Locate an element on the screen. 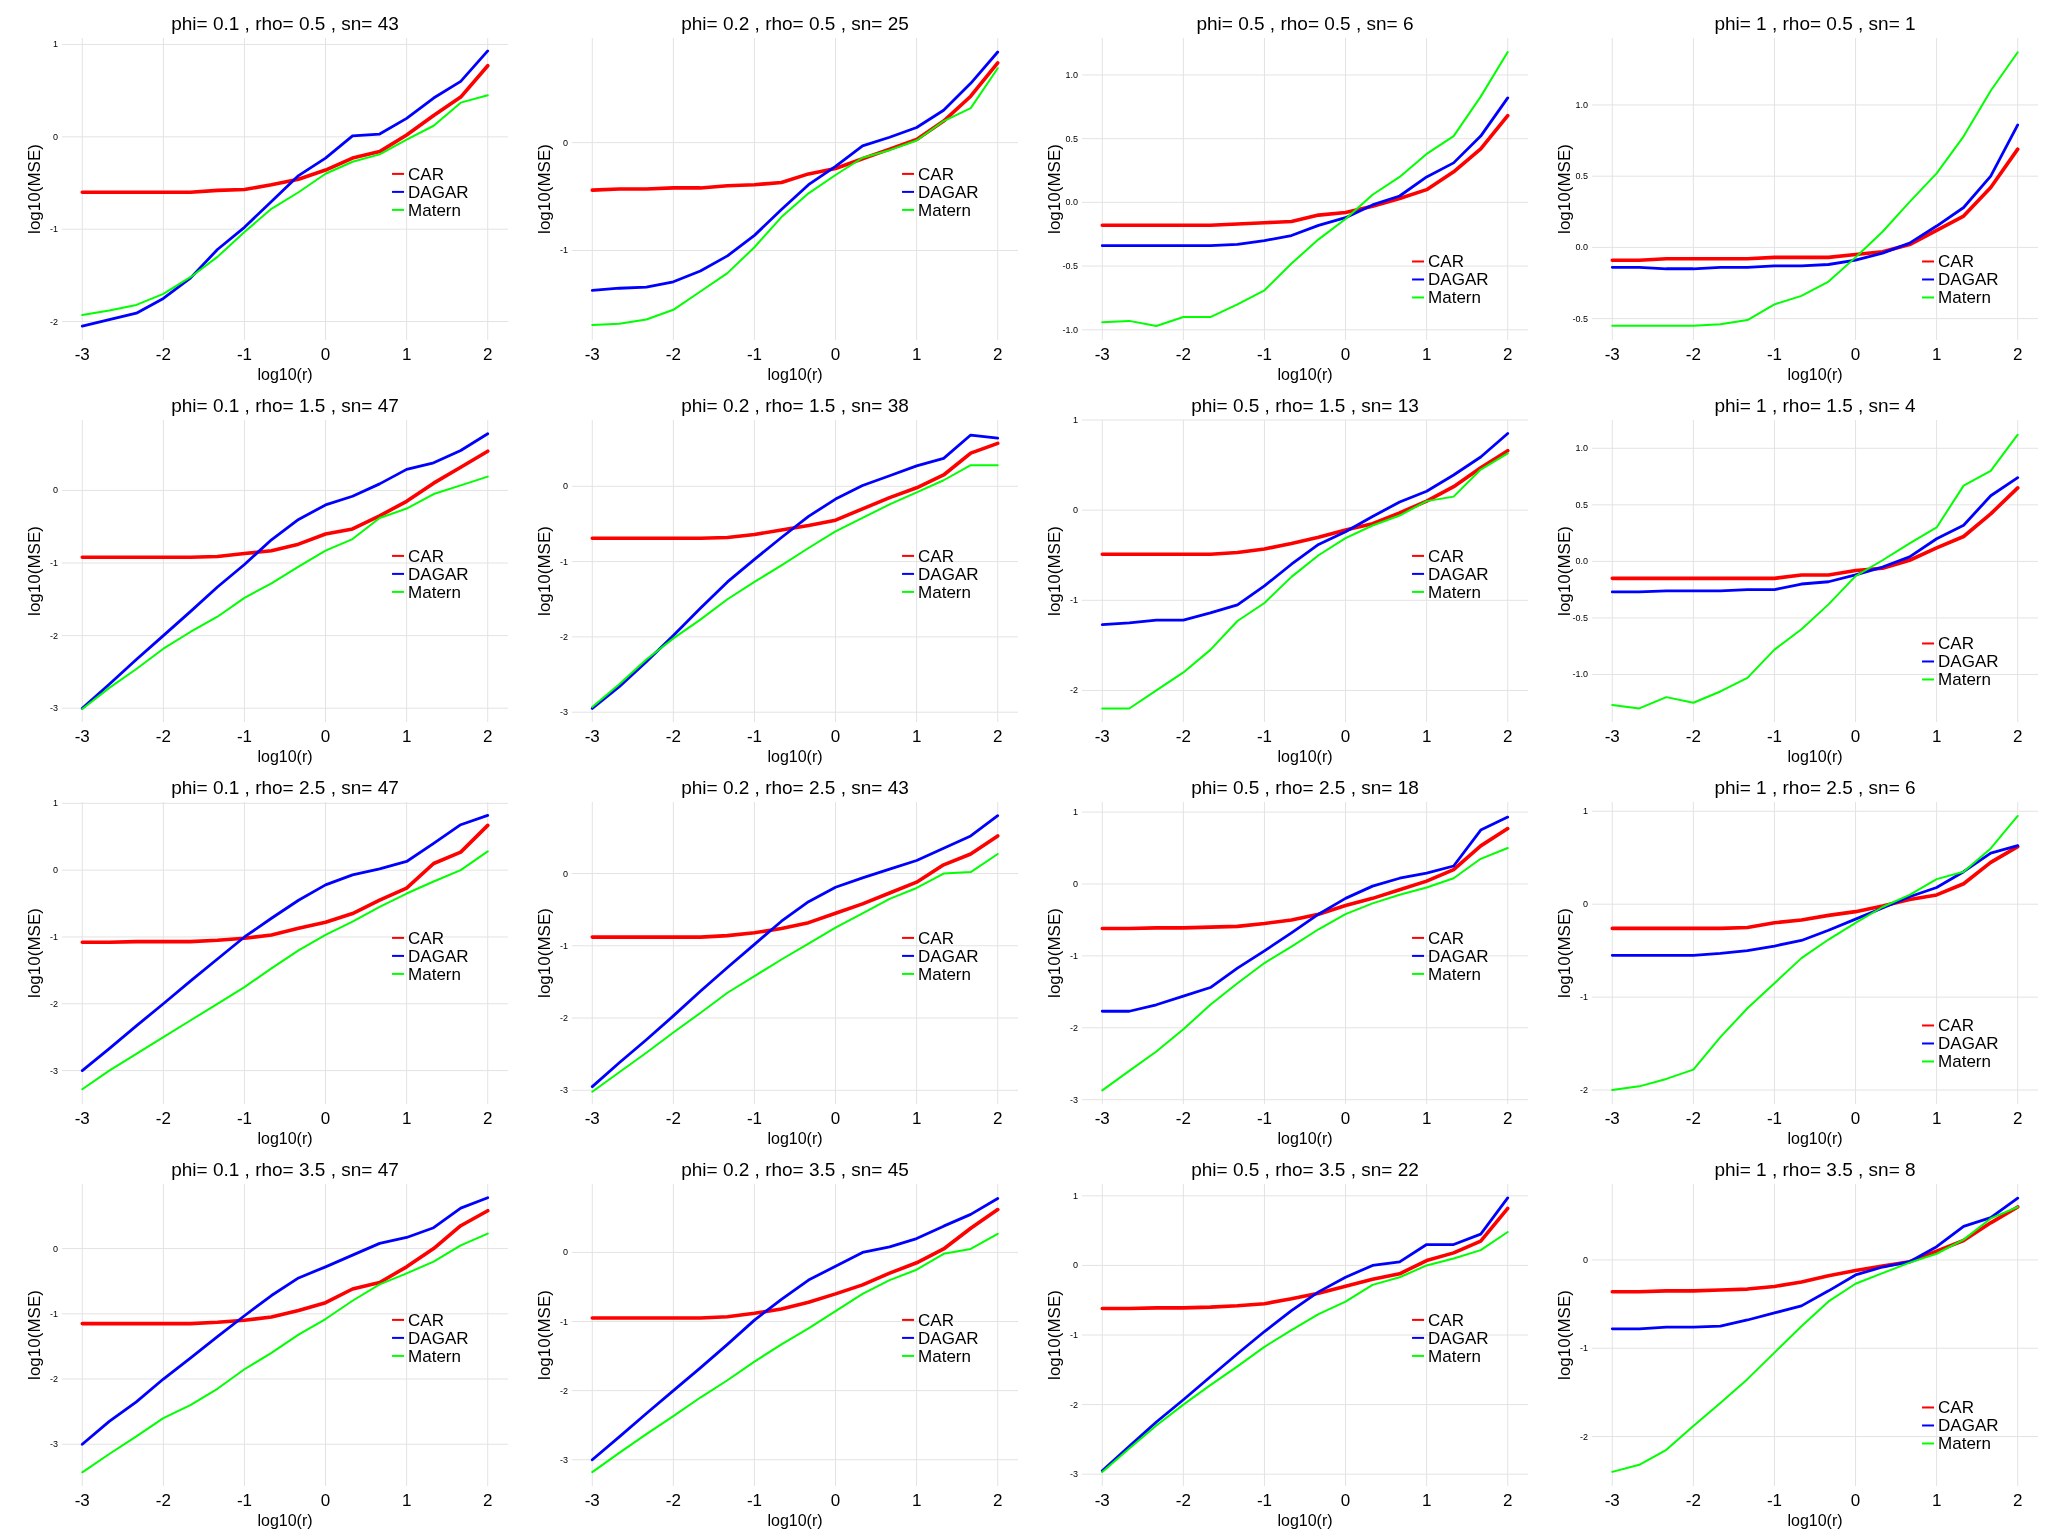  chart-title: phi= 1 , rho= 1.5 , sn= 4 is located at coordinates (1815, 405).